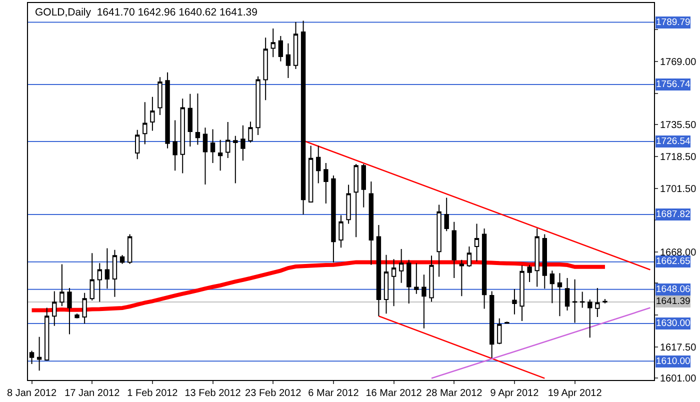 The height and width of the screenshot is (402, 700). I want to click on x-tick-label: 13 Feb 2012, so click(213, 393).